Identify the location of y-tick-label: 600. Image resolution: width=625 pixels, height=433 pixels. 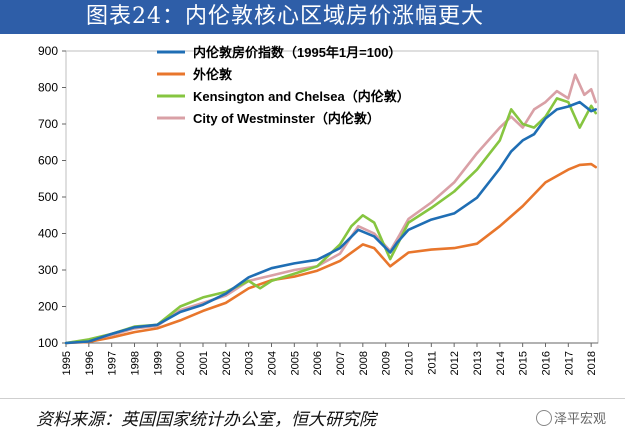
(48, 161).